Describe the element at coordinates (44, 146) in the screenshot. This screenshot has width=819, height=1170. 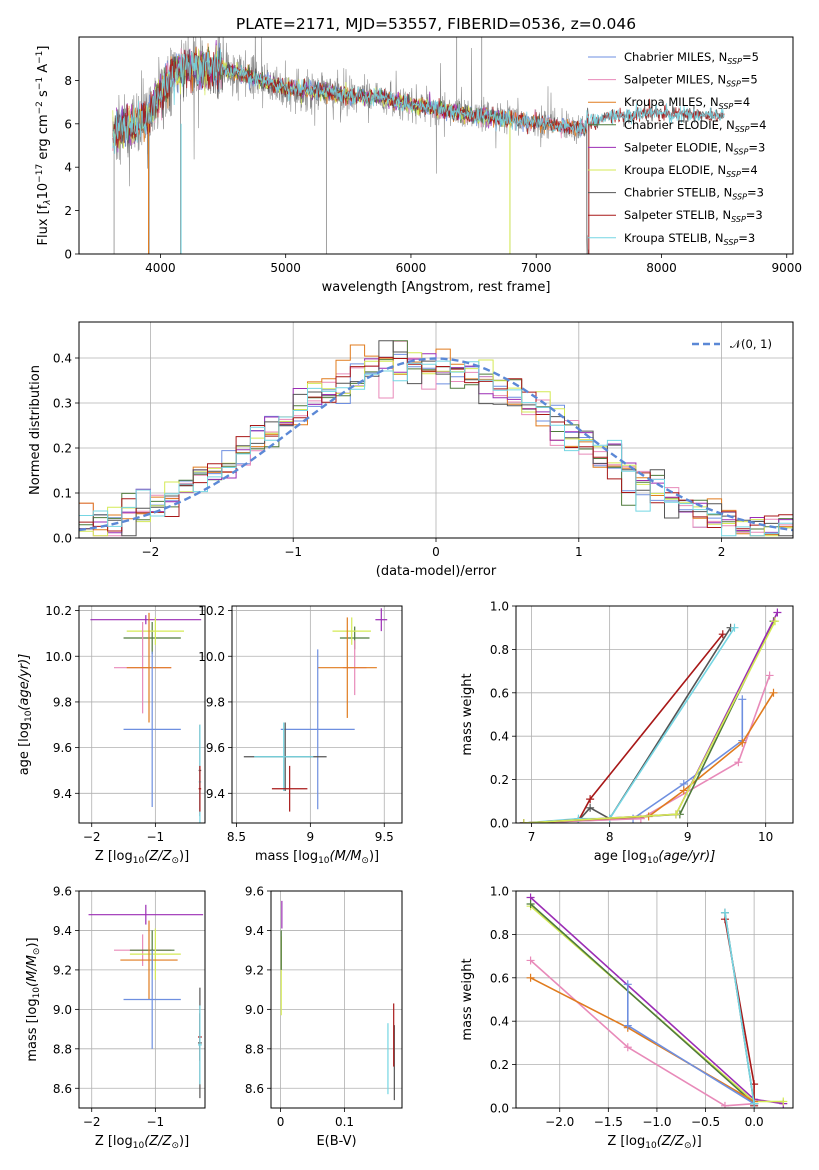
I see `spectrum-ylabel: Flux [fλ10−17 erg cm−2 s−1 A−1]` at that location.